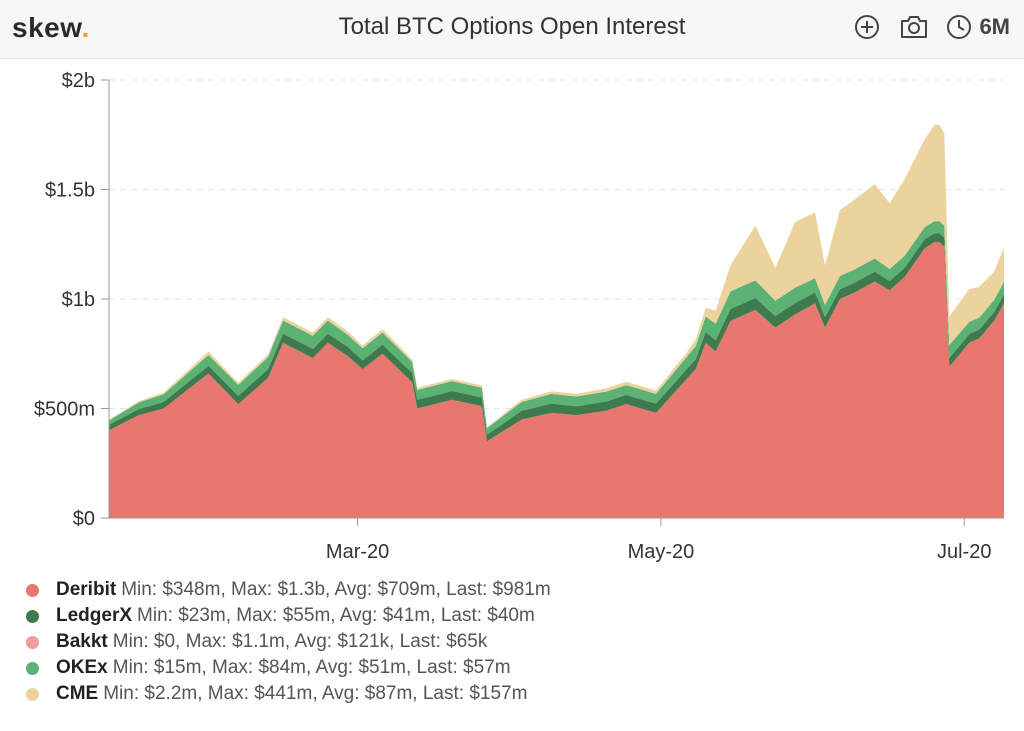 The image size is (1024, 731). Describe the element at coordinates (78, 81) in the screenshot. I see `y-tick-label: $2b` at that location.